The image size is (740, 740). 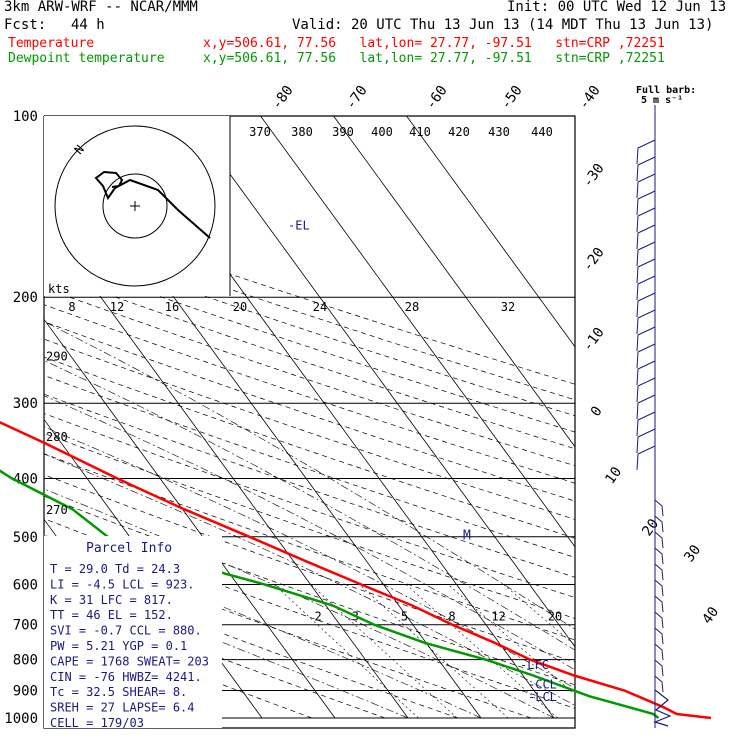 What do you see at coordinates (25, 298) in the screenshot?
I see `pressure-label: 200` at bounding box center [25, 298].